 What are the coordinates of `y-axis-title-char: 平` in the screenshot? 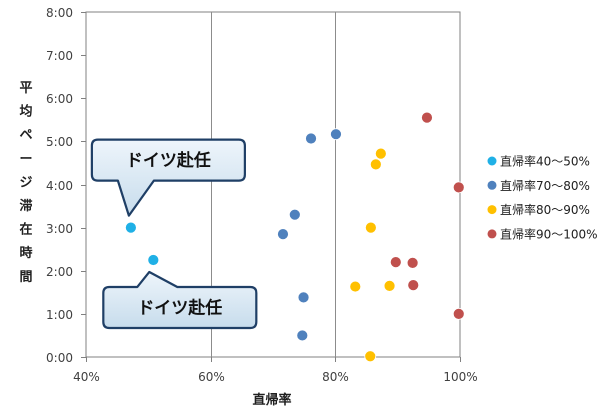 It's located at (25, 88).